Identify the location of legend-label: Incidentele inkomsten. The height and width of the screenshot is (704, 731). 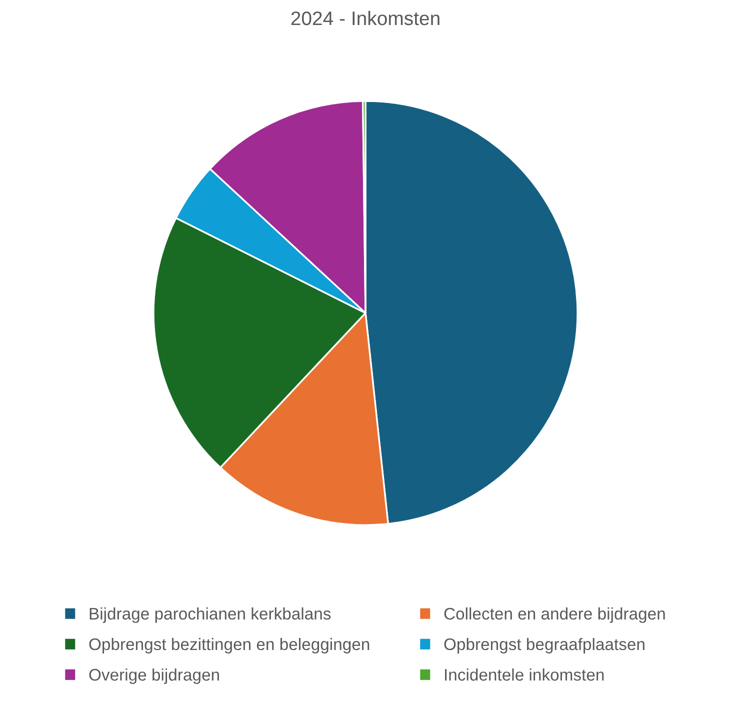
(524, 674).